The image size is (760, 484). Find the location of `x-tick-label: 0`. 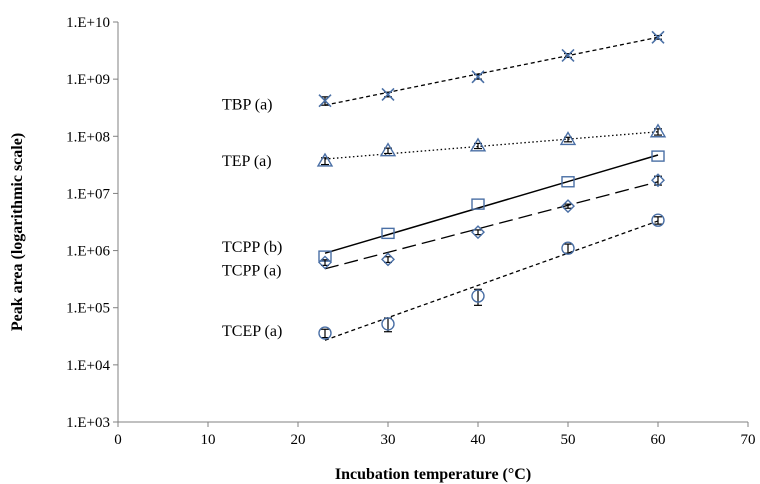

x-tick-label: 0 is located at coordinates (118, 440).